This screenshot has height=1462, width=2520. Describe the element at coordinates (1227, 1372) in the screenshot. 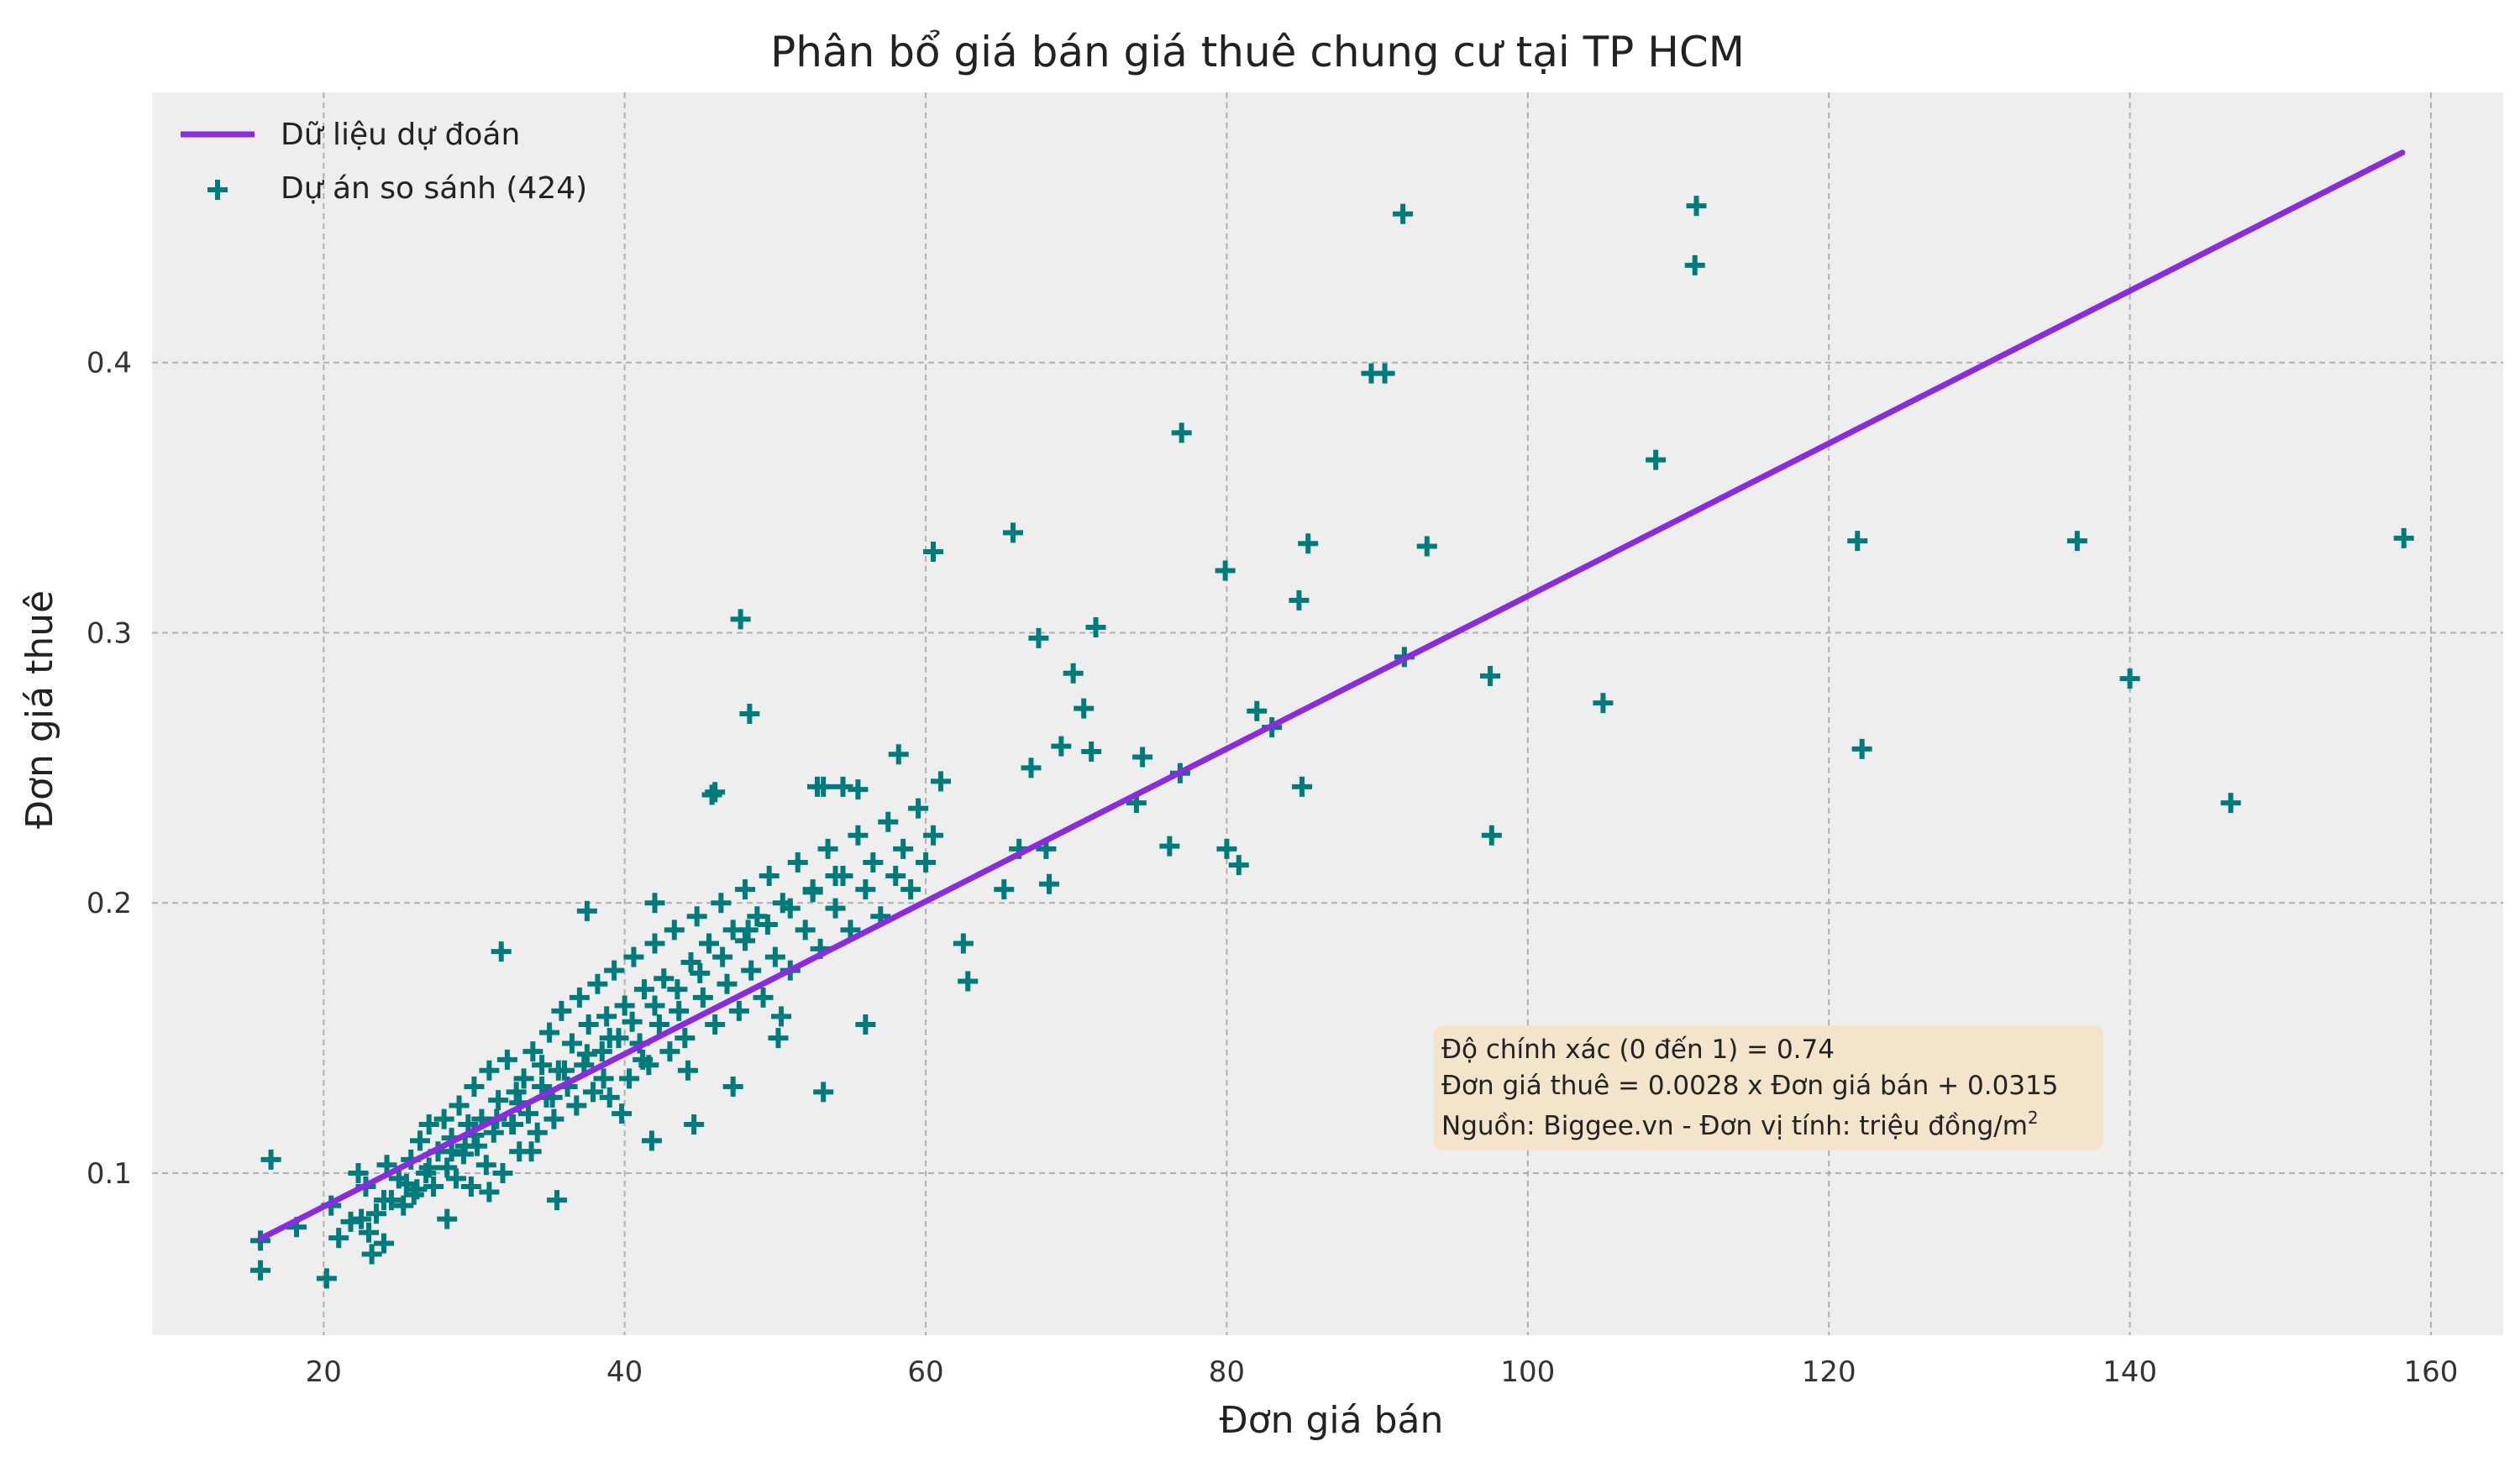

I see `x-tick-label: 80` at that location.